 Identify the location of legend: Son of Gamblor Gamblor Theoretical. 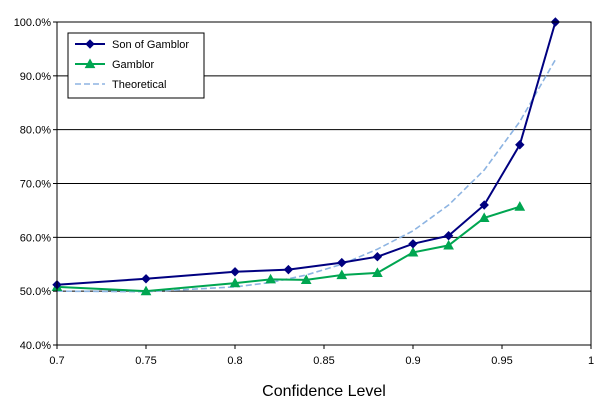
(136, 65).